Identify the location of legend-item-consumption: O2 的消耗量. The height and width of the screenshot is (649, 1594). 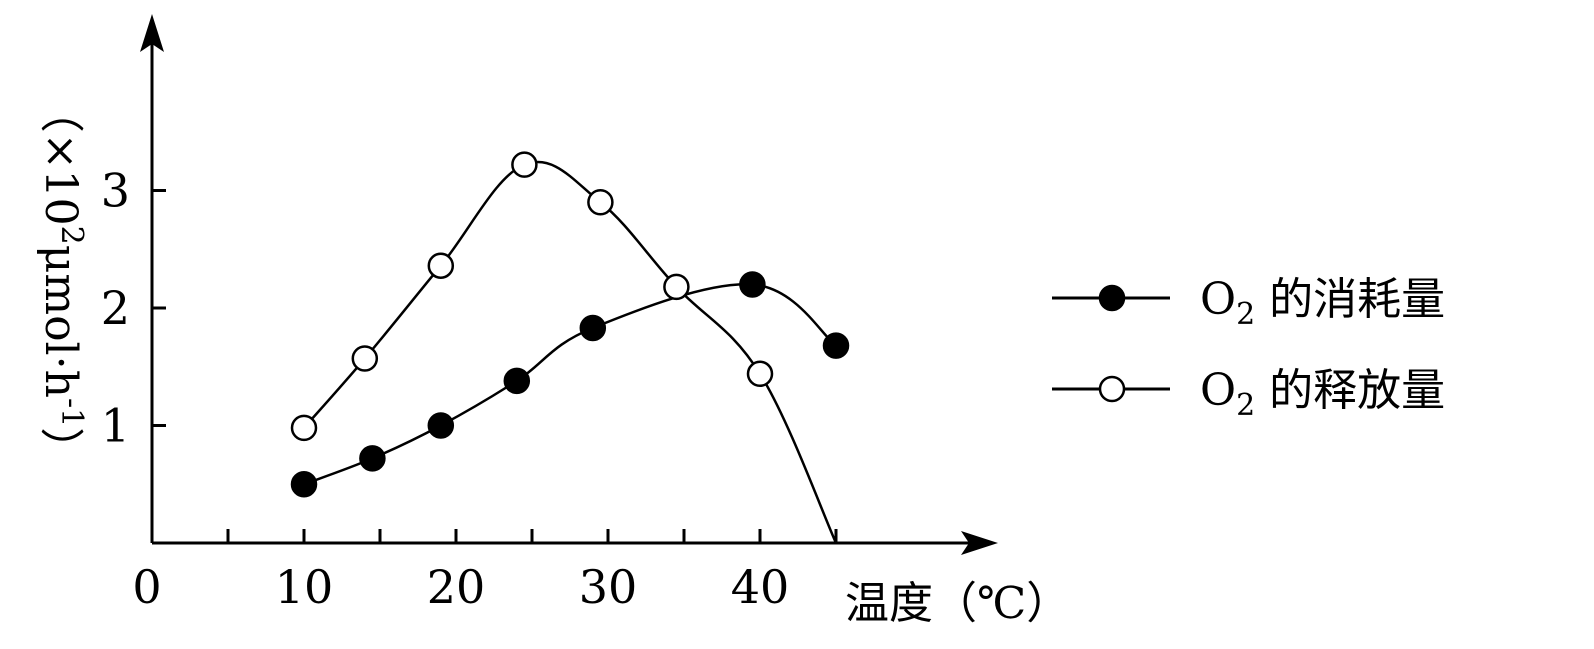
(1248, 303).